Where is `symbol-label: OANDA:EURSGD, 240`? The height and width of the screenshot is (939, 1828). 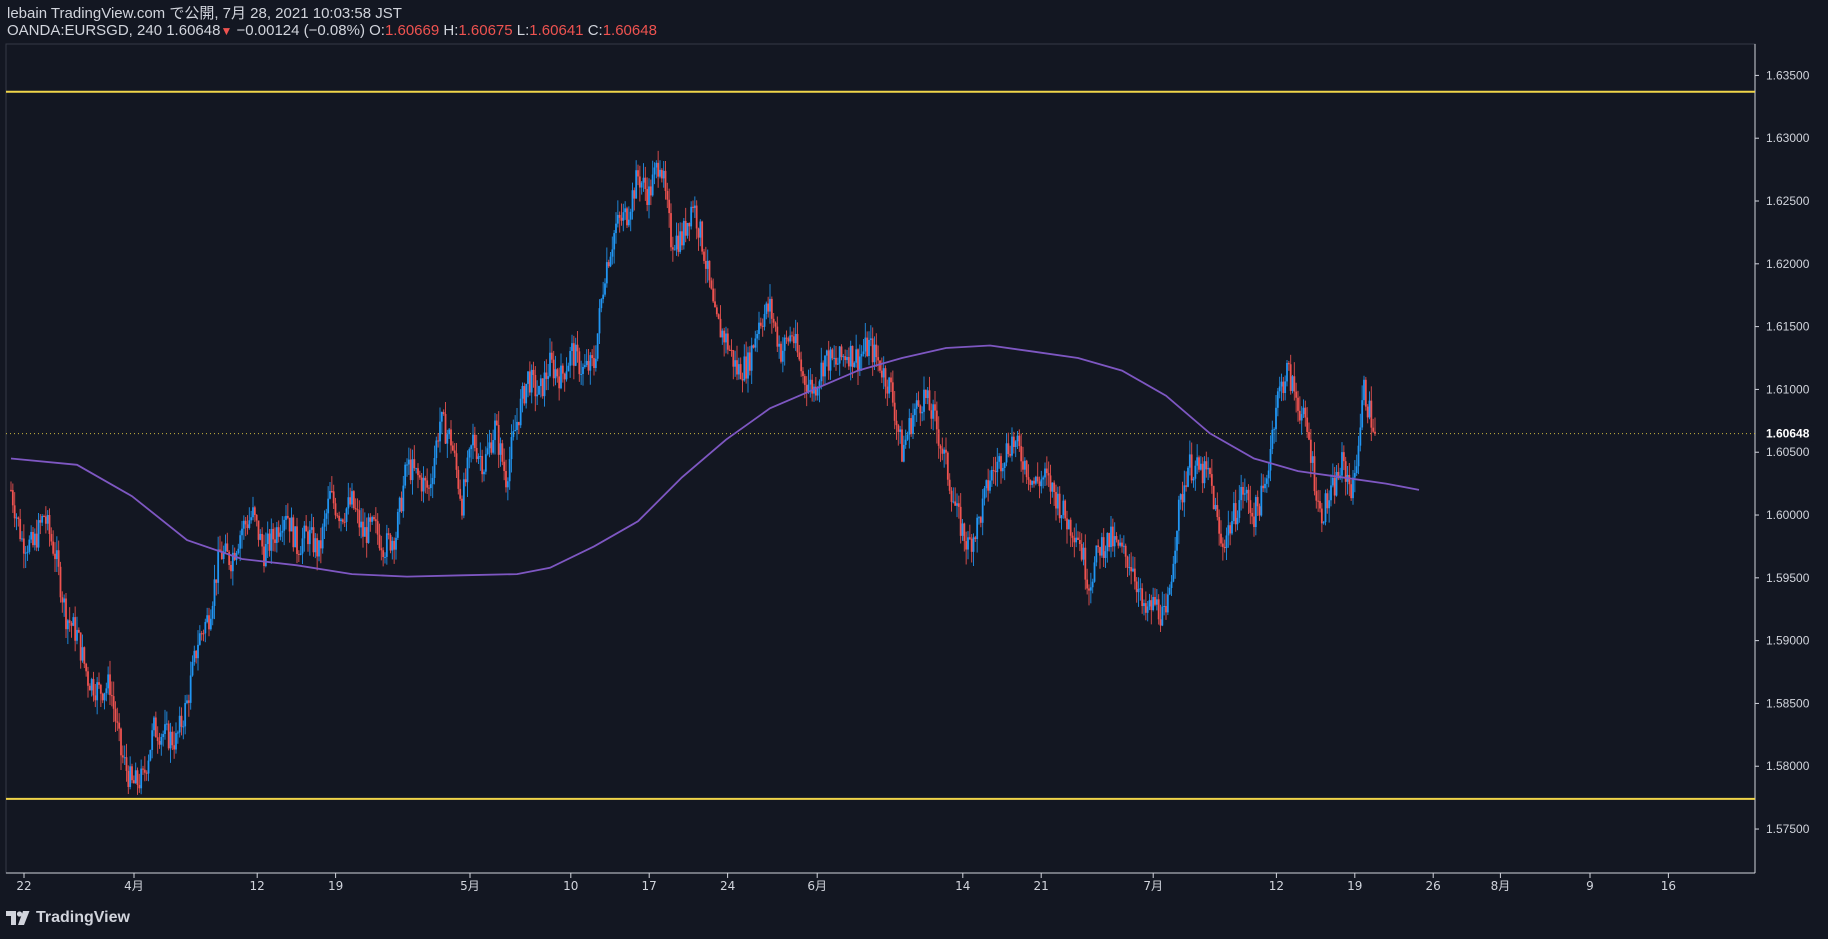 symbol-label: OANDA:EURSGD, 240 is located at coordinates (85, 30).